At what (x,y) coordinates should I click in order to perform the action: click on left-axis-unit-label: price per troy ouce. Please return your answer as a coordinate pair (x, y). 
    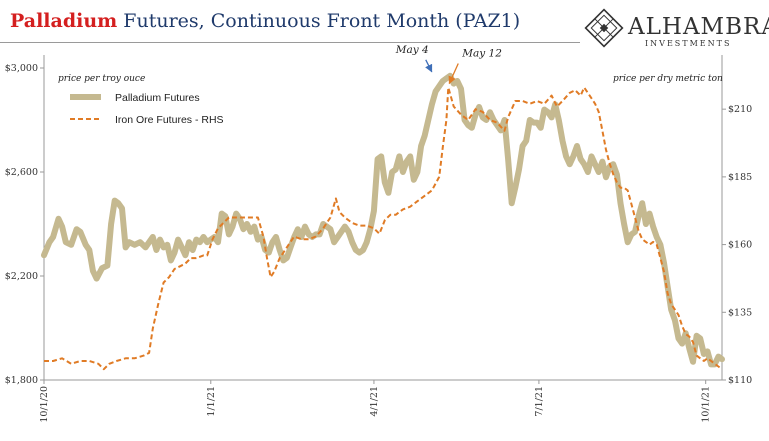
    Looking at the image, I should click on (101, 79).